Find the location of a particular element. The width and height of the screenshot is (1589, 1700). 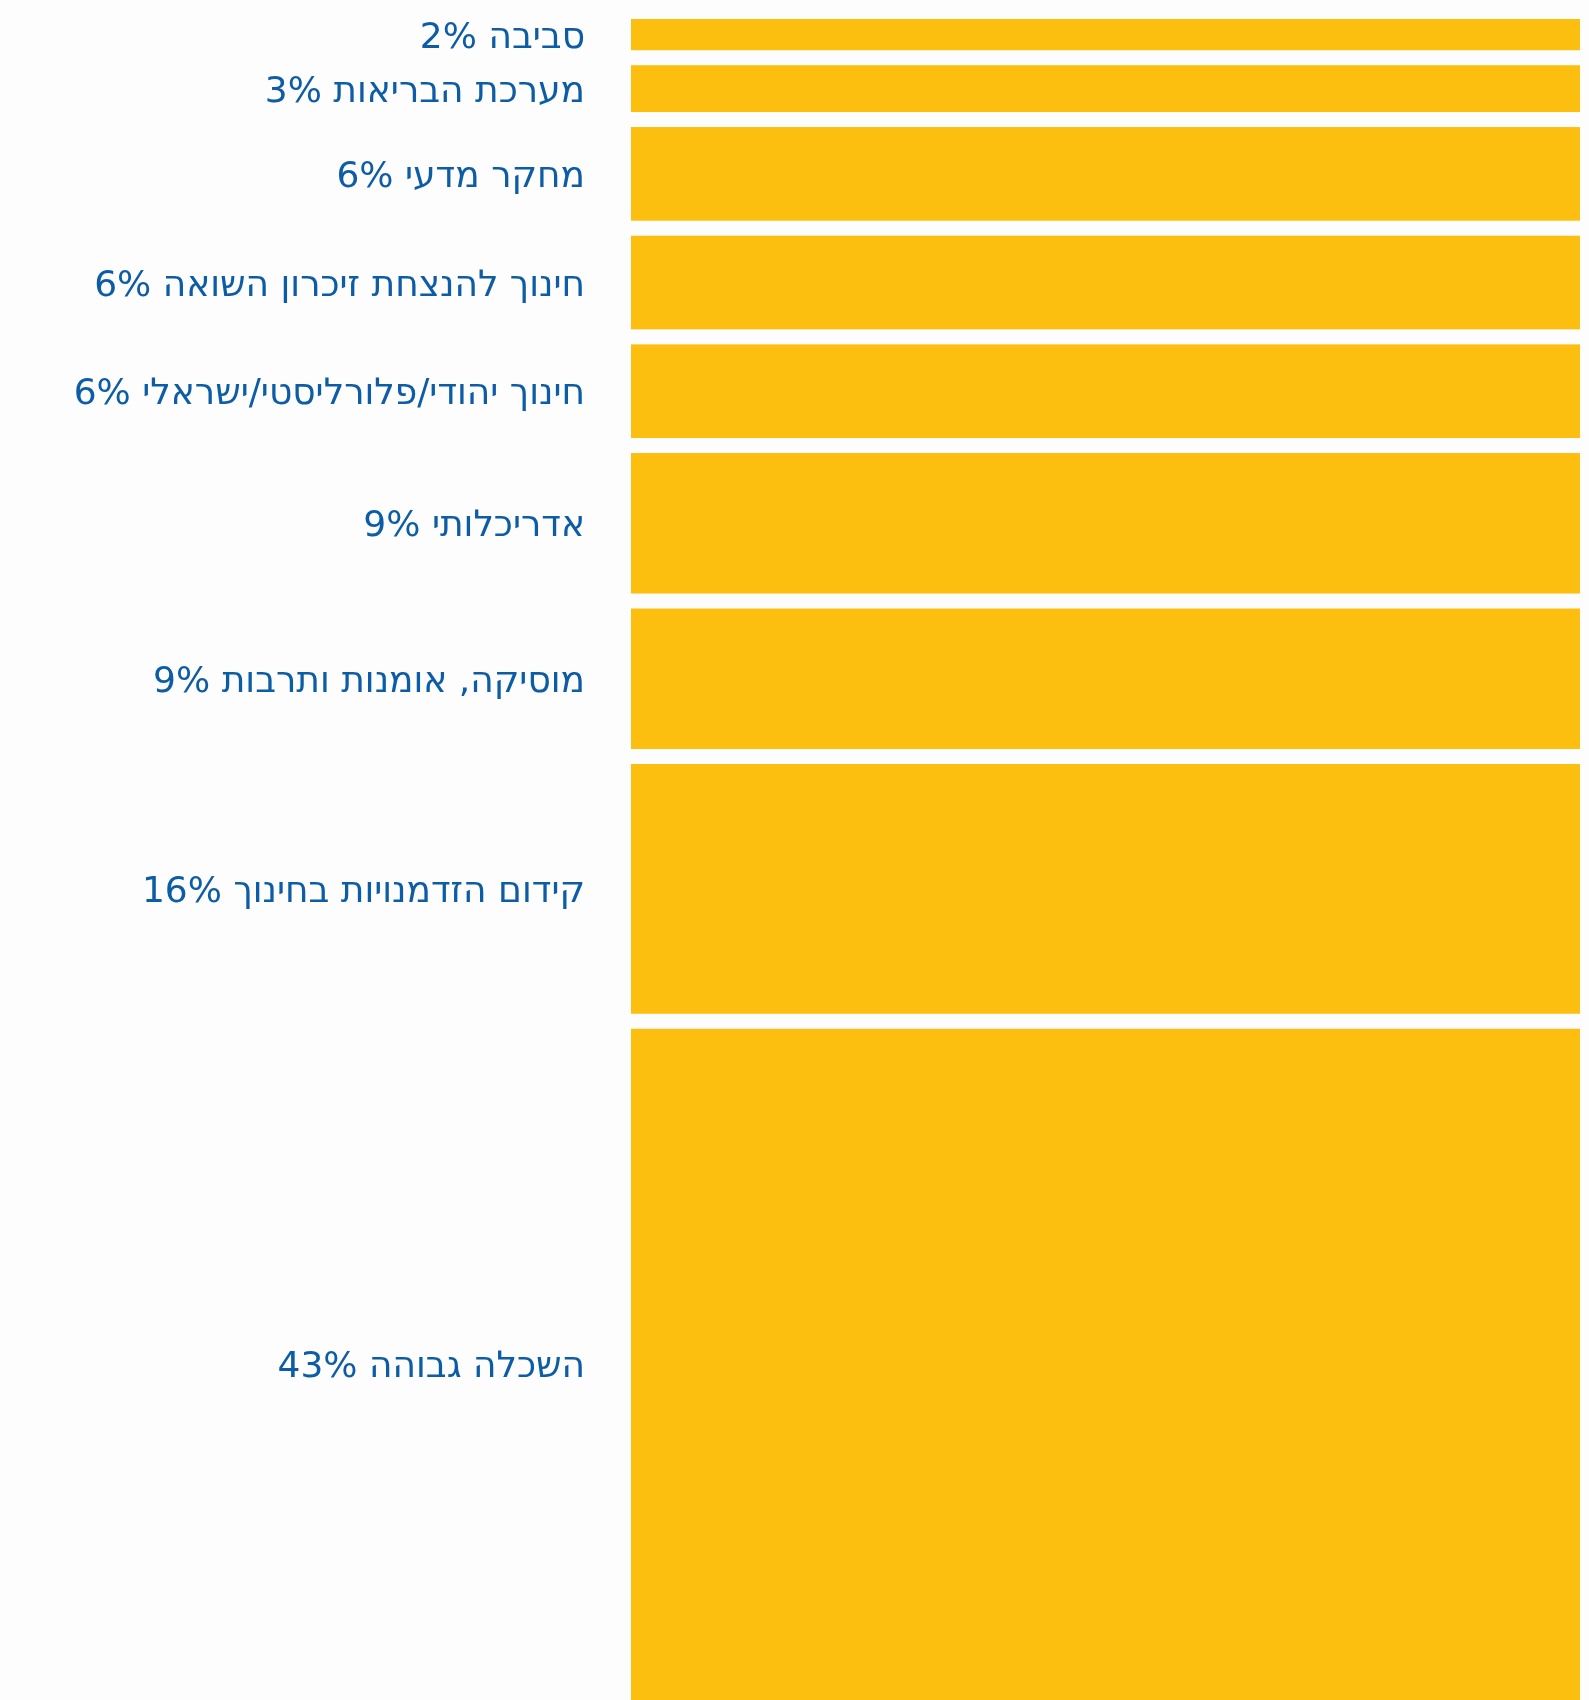

category-label: קידום הזדמנויות בחינוך is located at coordinates (409, 889).